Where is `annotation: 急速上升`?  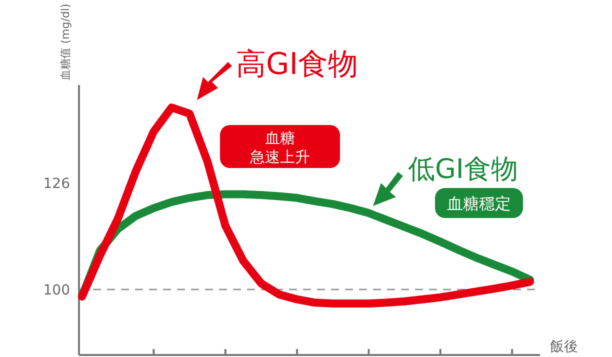
annotation: 急速上升 is located at coordinates (279, 157).